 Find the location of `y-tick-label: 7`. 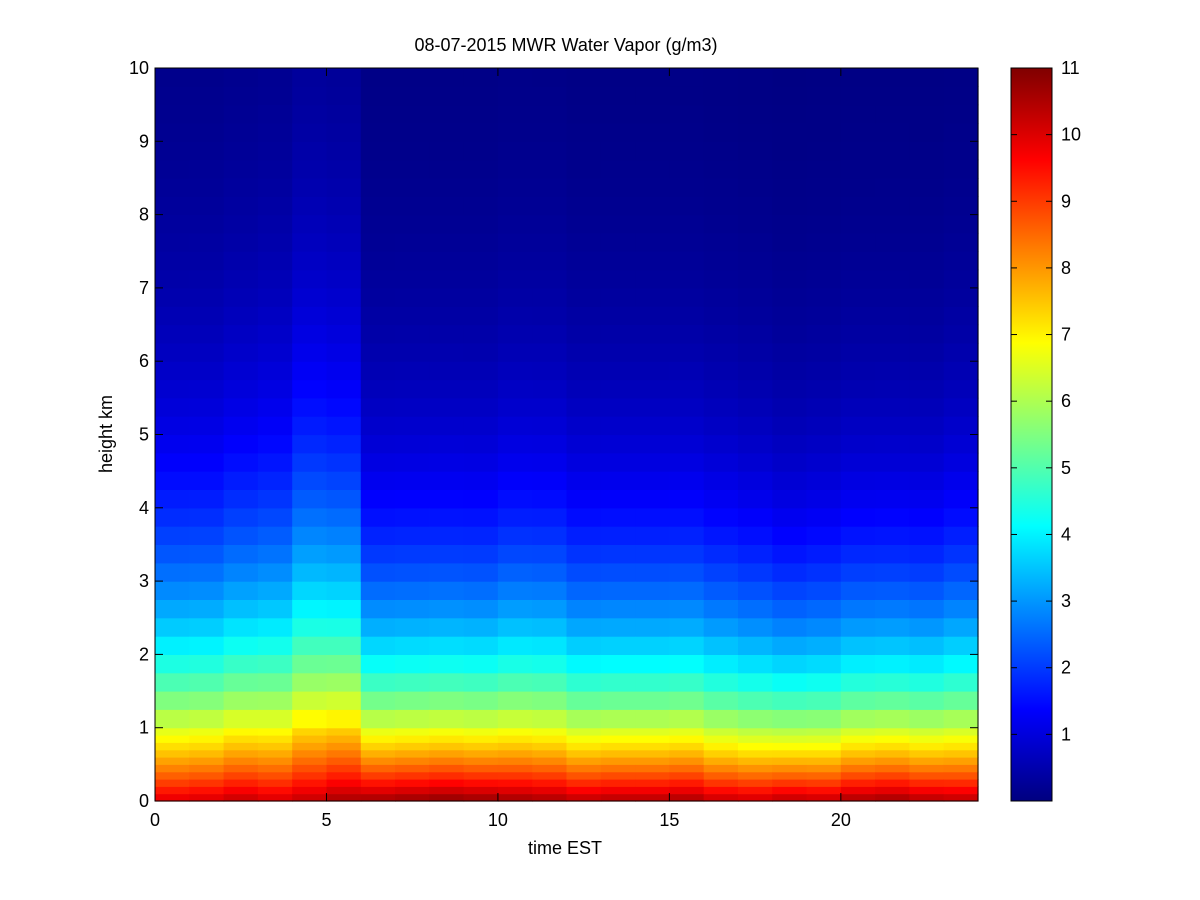

y-tick-label: 7 is located at coordinates (144, 288).